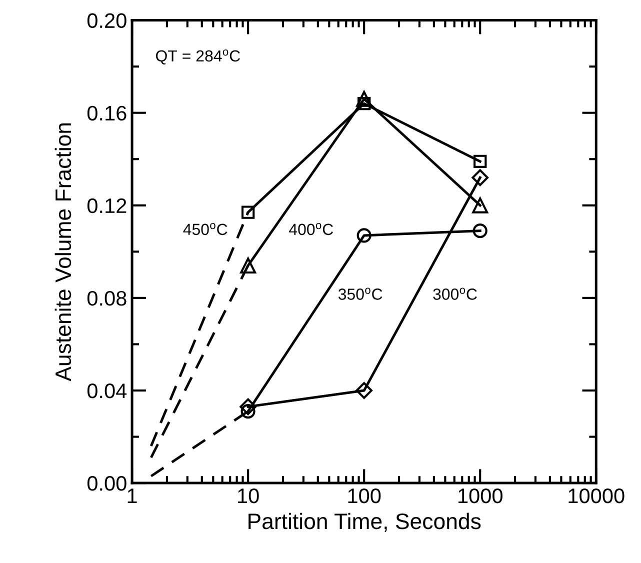  What do you see at coordinates (106, 206) in the screenshot?
I see `y-tick-label: 0.12` at bounding box center [106, 206].